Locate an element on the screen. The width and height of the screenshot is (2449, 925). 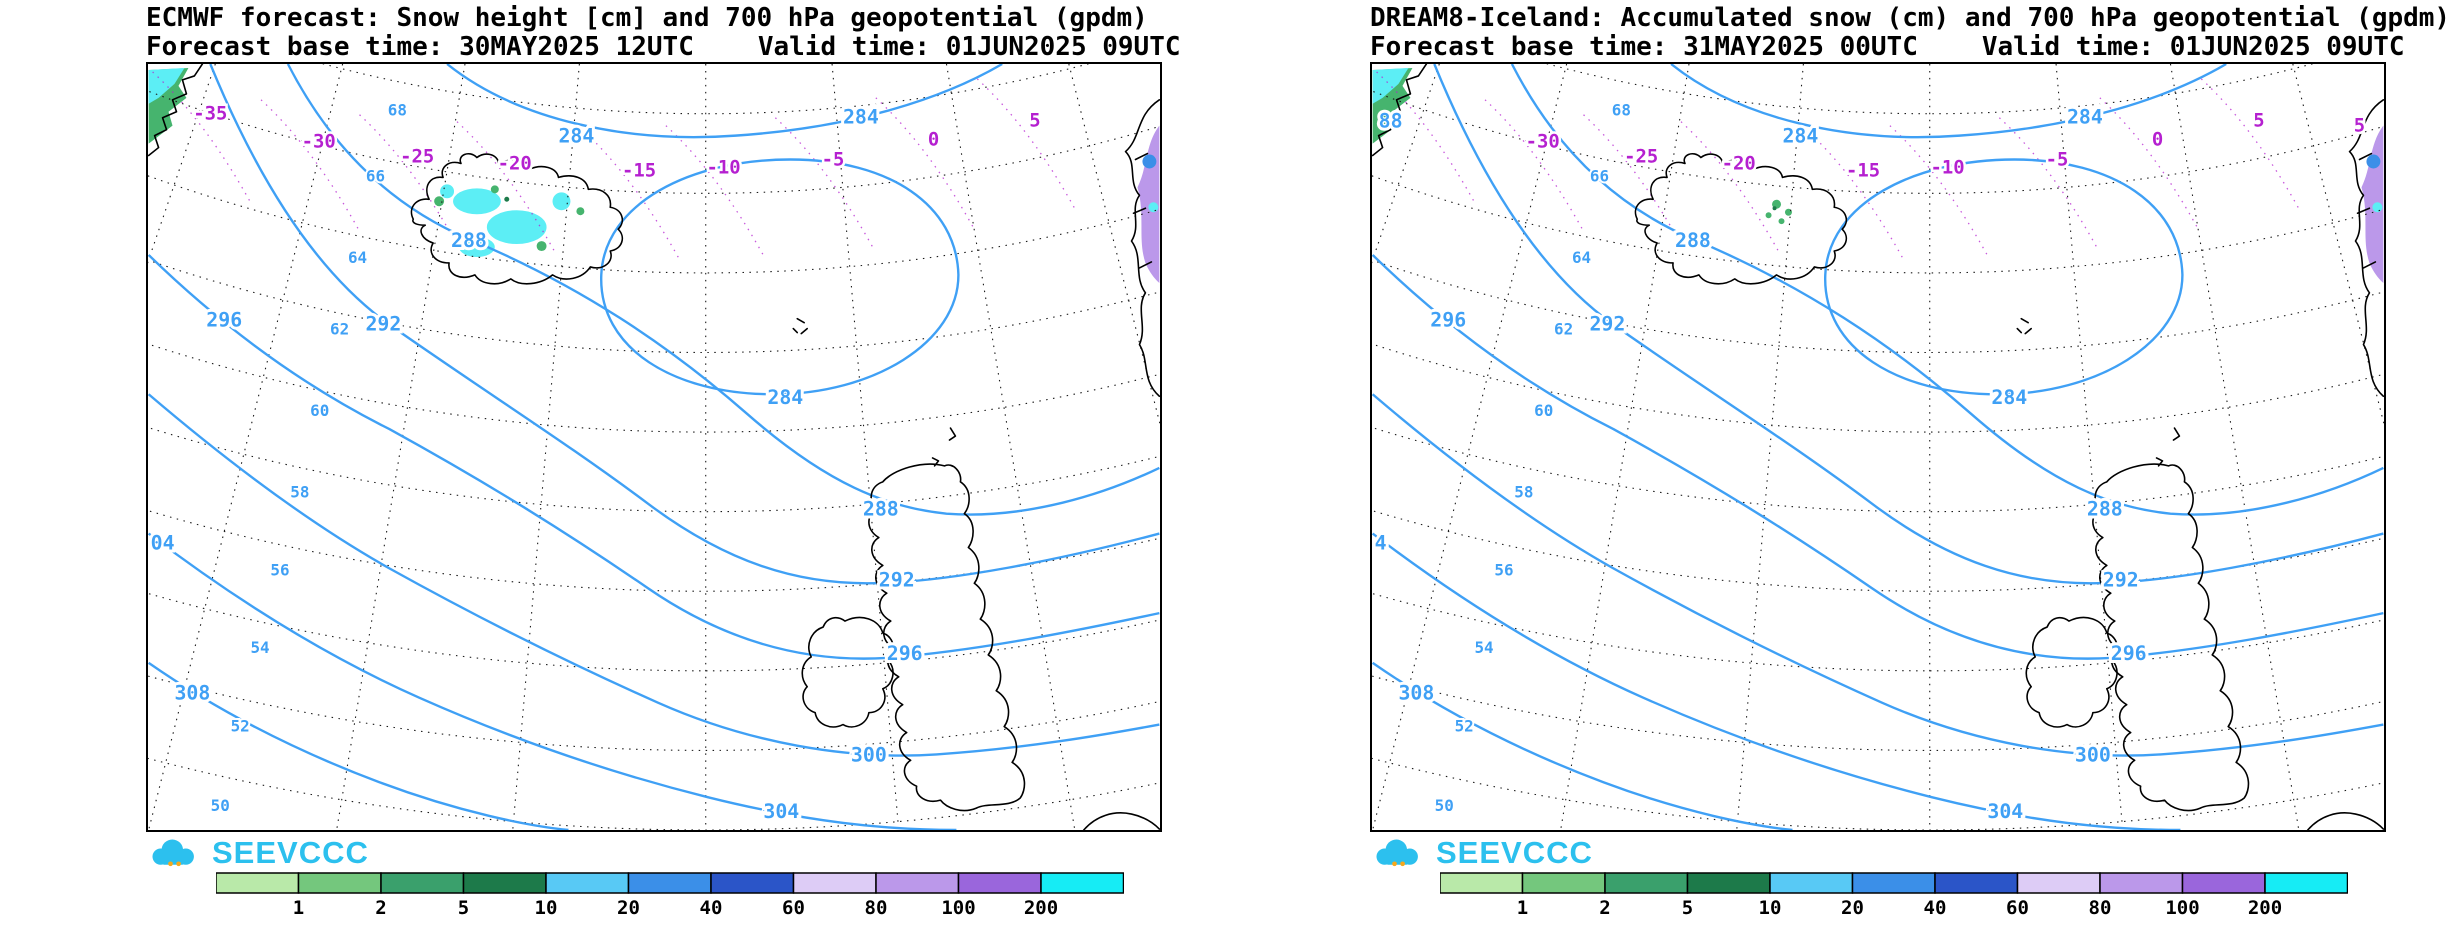
iceland-snow-speckles is located at coordinates (1778, 212).